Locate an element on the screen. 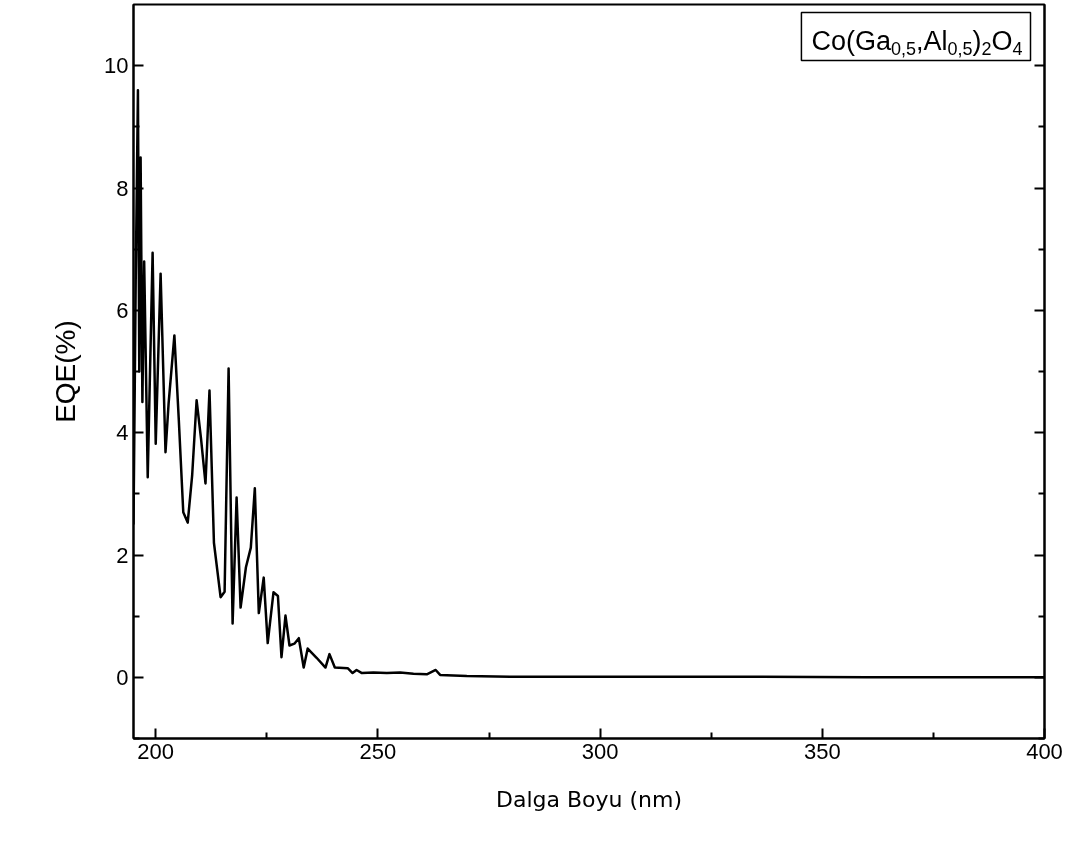 The image size is (1080, 859). x-tick-label: 250 is located at coordinates (378, 751).